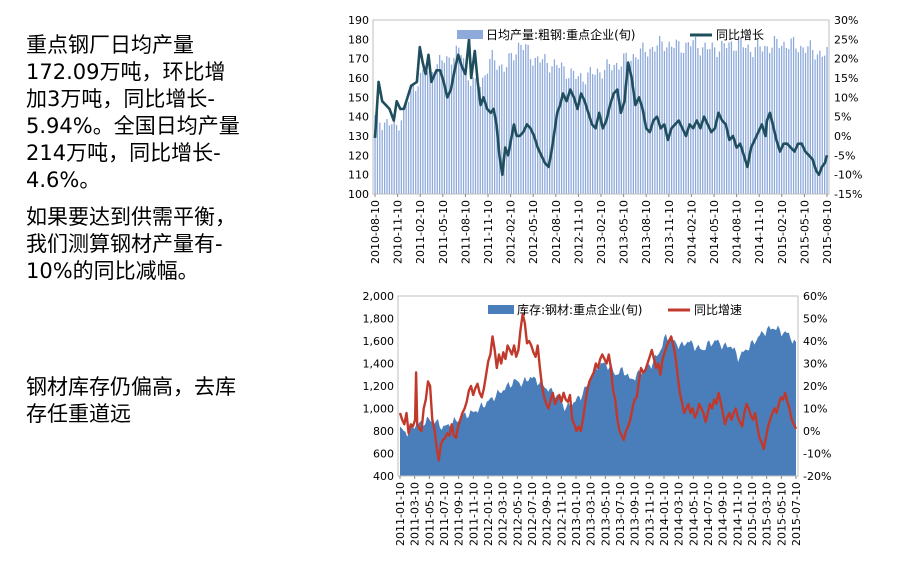 The height and width of the screenshot is (566, 916). I want to click on text-line: 4.6%。, so click(63, 180).